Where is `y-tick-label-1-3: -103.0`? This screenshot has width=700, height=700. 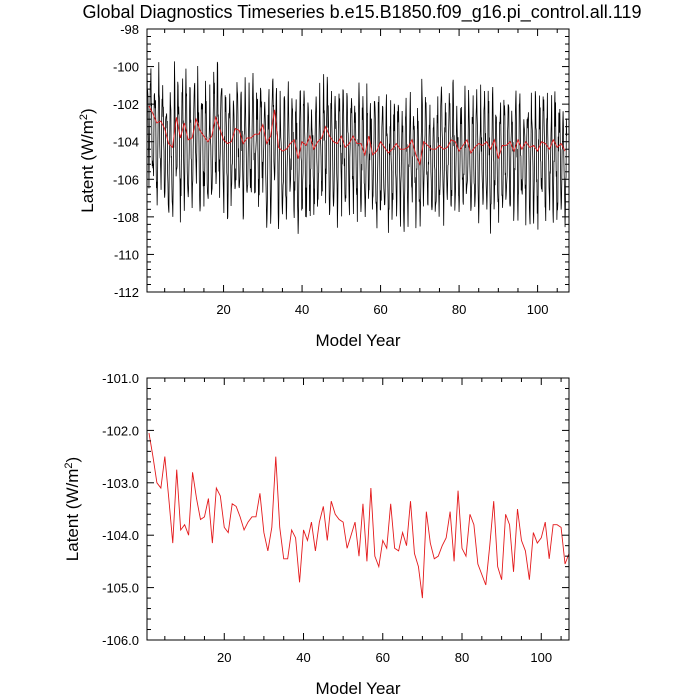 y-tick-label-1-3: -103.0 is located at coordinates (120, 483).